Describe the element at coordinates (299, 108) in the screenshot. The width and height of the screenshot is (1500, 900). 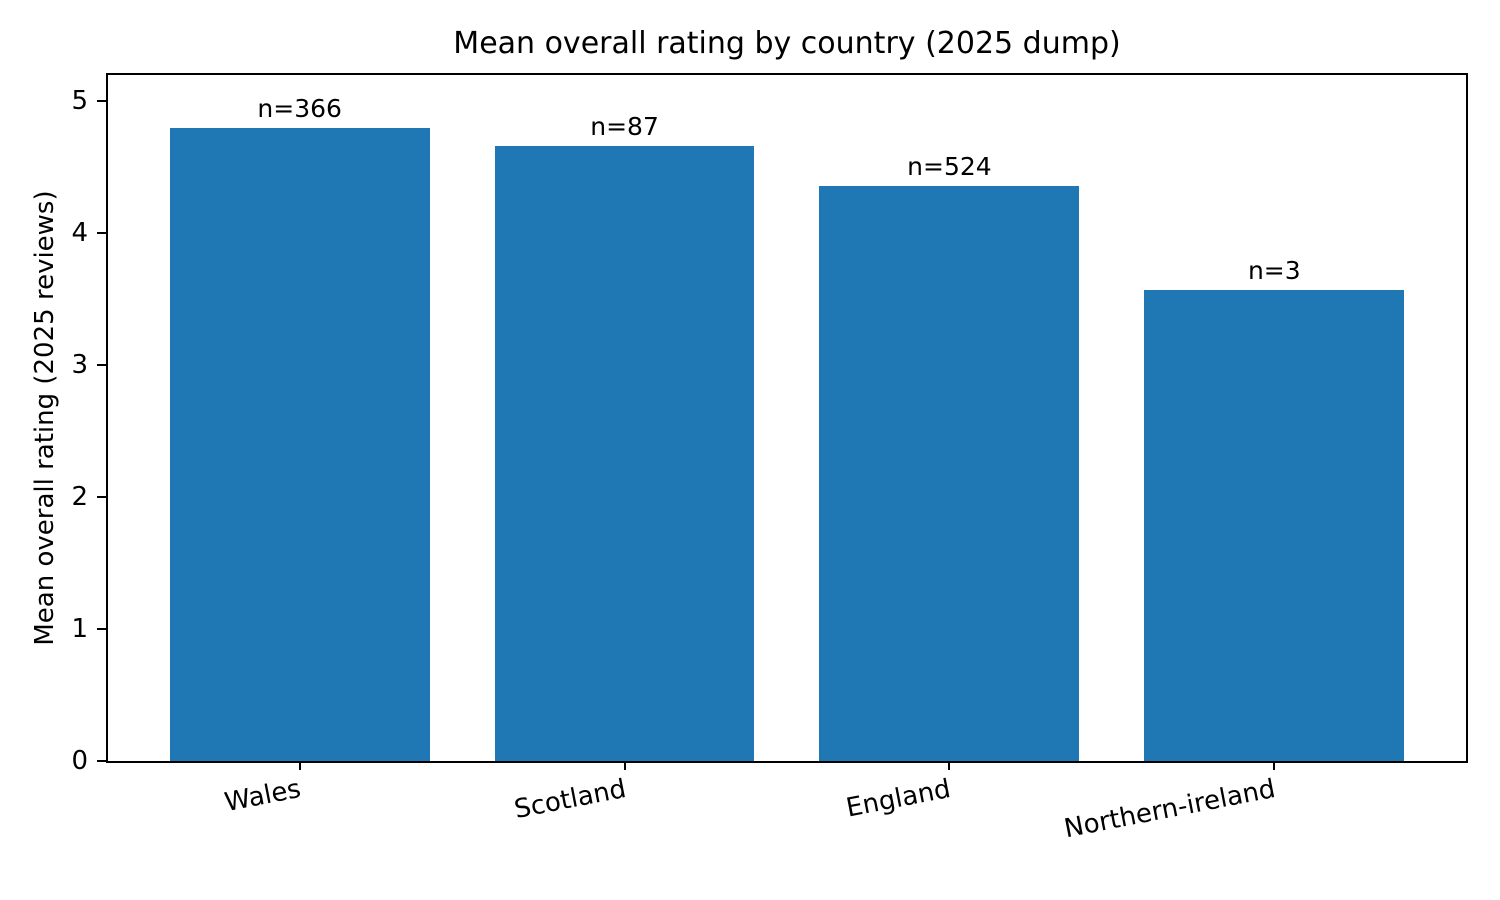
I see `bar-count-label: n=366` at that location.